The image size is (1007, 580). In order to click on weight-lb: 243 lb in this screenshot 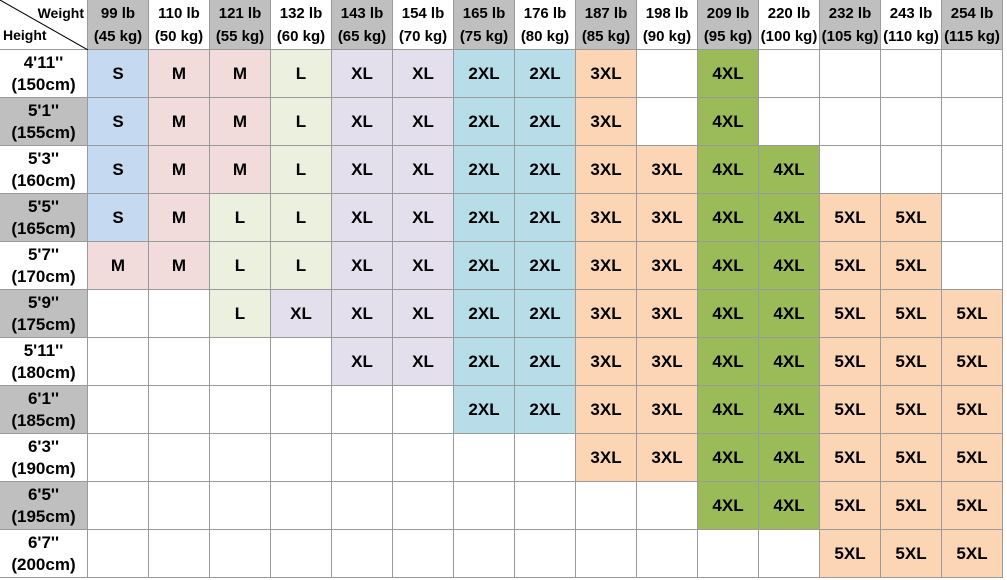, I will do `click(911, 13)`.